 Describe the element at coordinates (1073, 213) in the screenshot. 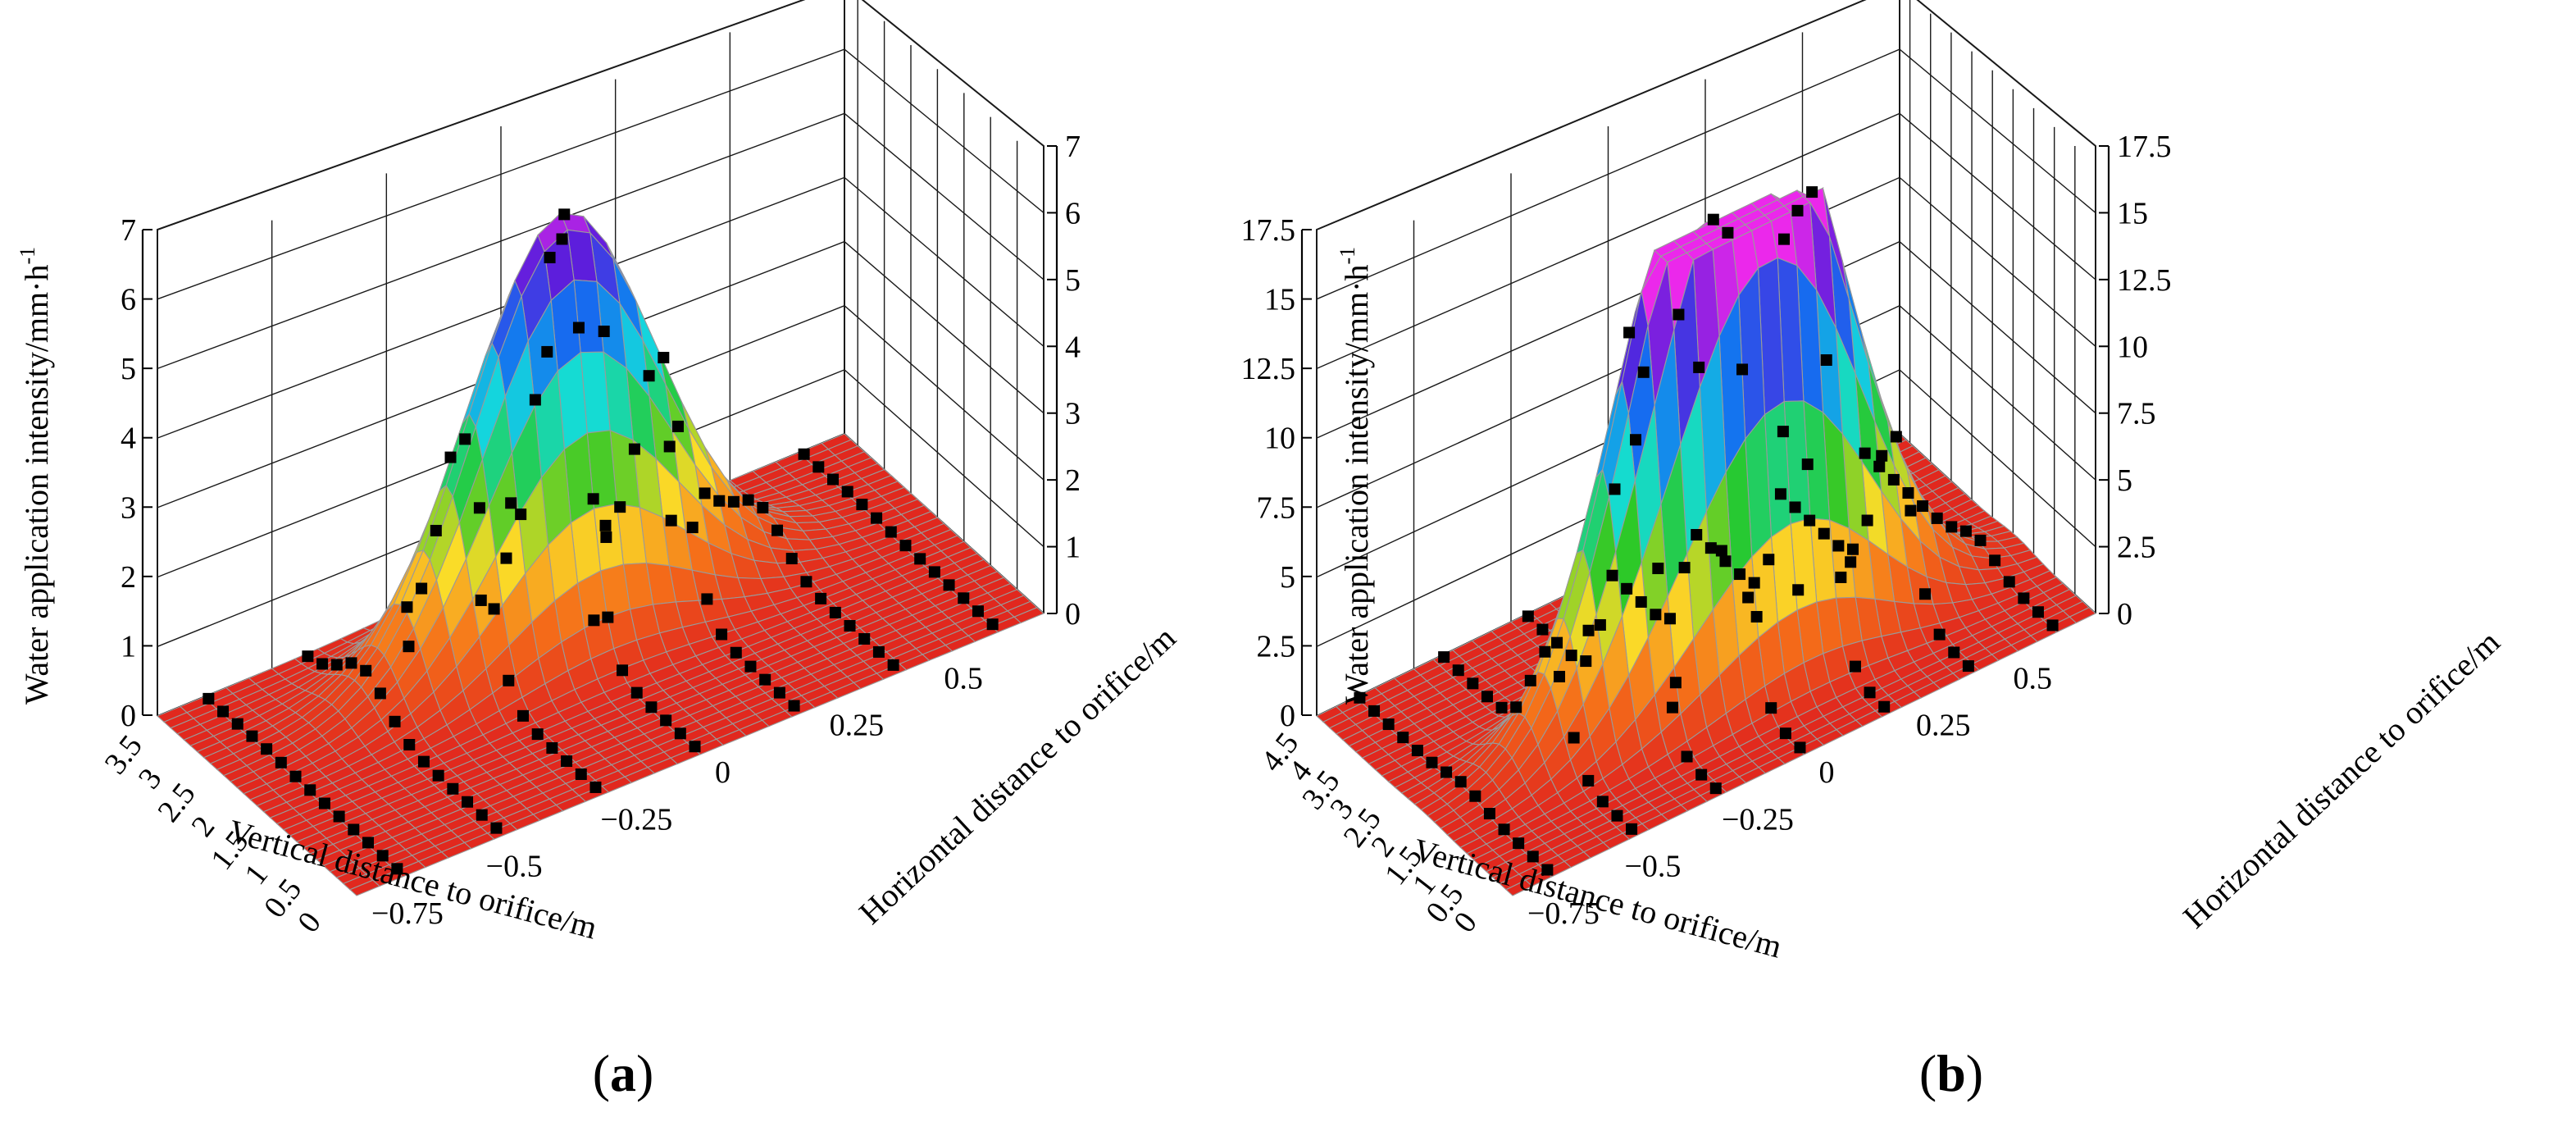

I see `z-tick-label-right: 6` at that location.